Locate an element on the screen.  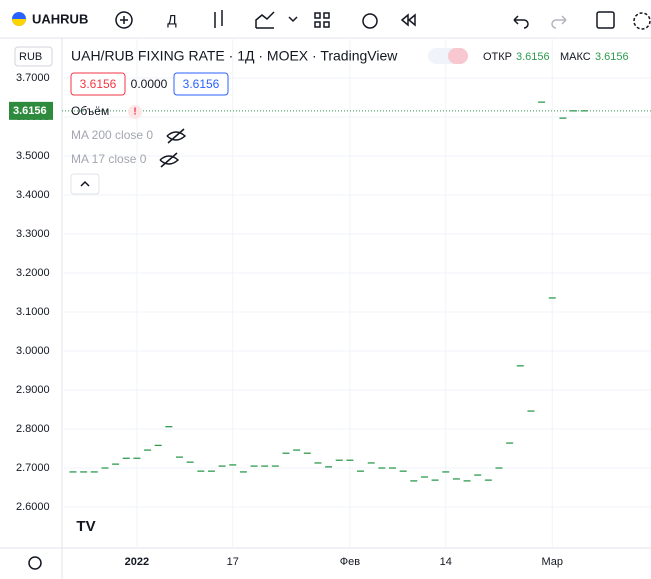
open-label: ОТКР is located at coordinates (497, 57).